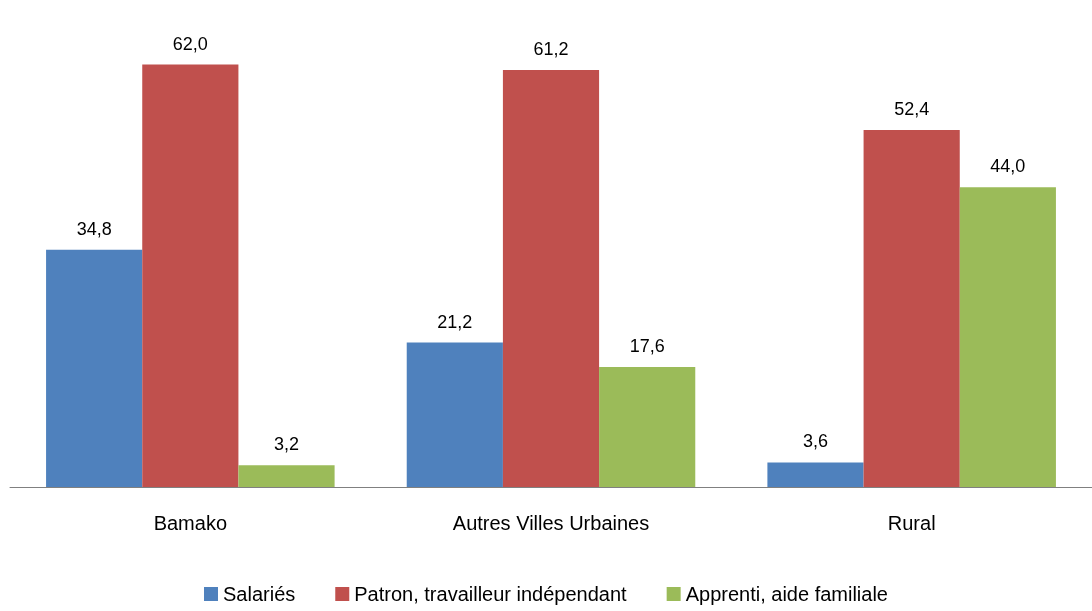 The image size is (1092, 611). What do you see at coordinates (1008, 166) in the screenshot?
I see `data-label: 44,0` at bounding box center [1008, 166].